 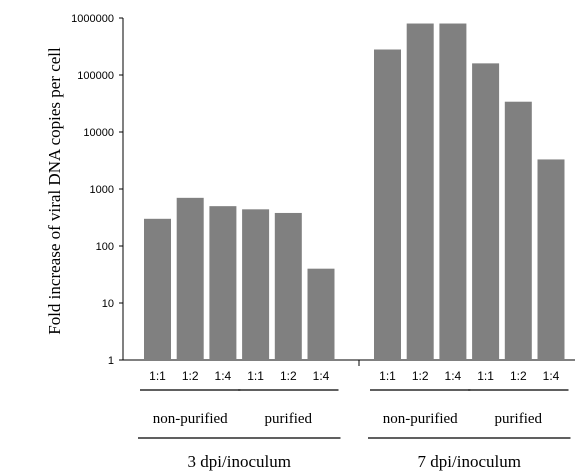 What do you see at coordinates (98, 133) in the screenshot?
I see `y-tick-label: 10000` at bounding box center [98, 133].